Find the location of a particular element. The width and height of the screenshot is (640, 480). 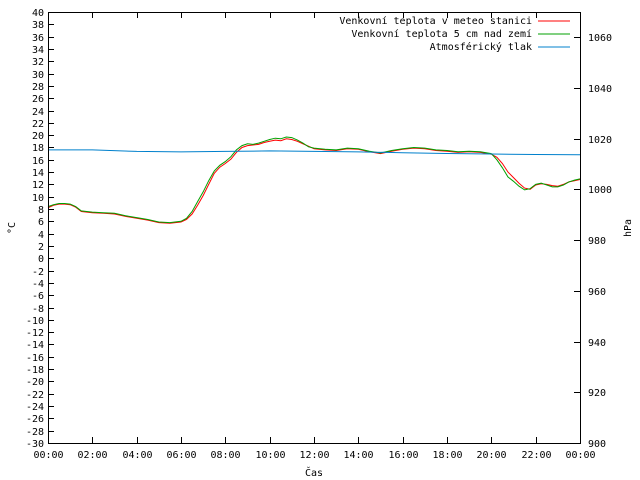

y-tick-label: 34 is located at coordinates (38, 50).